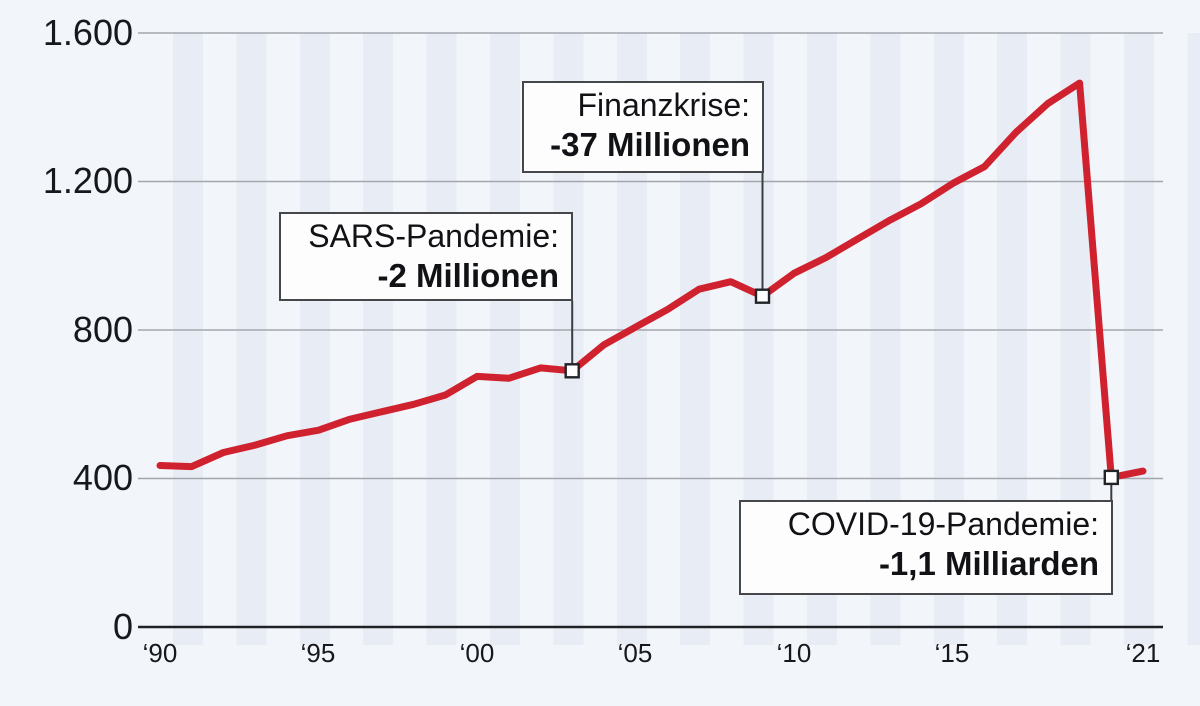  I want to click on annotation-sars: SARS-Pandemie: -2 Millionen, so click(426, 256).